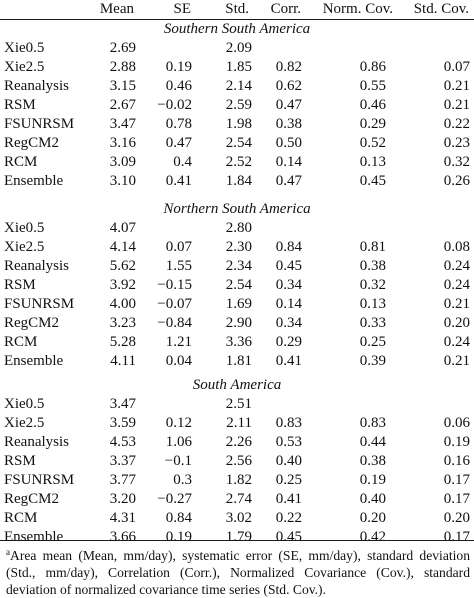 The image size is (474, 598). Describe the element at coordinates (238, 247) in the screenshot. I see `table-cell: 2.30` at that location.